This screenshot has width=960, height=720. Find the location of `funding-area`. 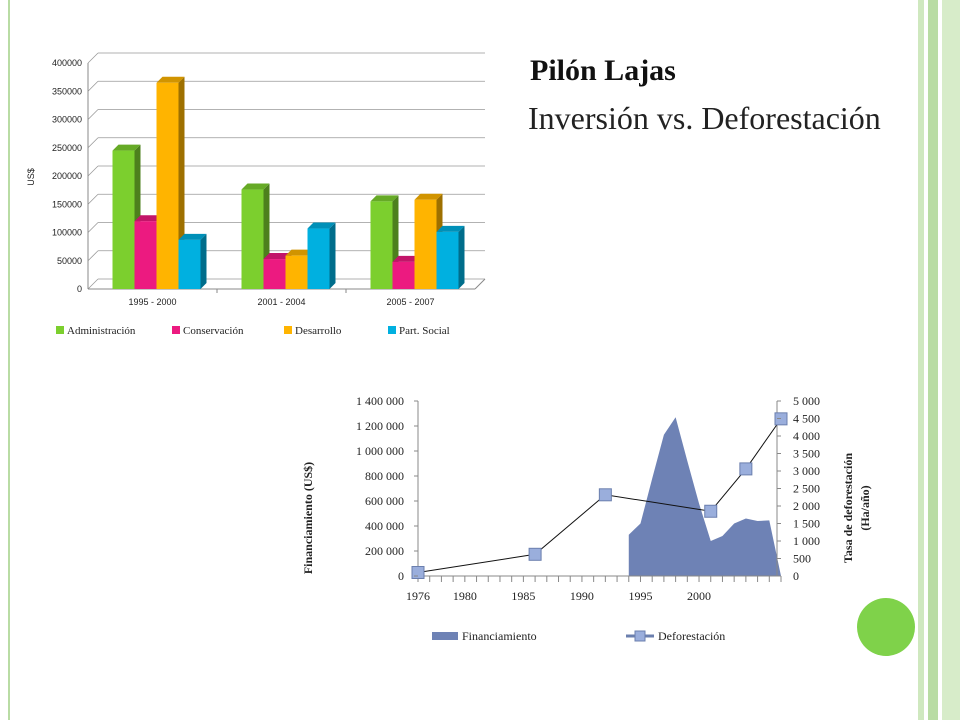

funding-area is located at coordinates (704, 496).